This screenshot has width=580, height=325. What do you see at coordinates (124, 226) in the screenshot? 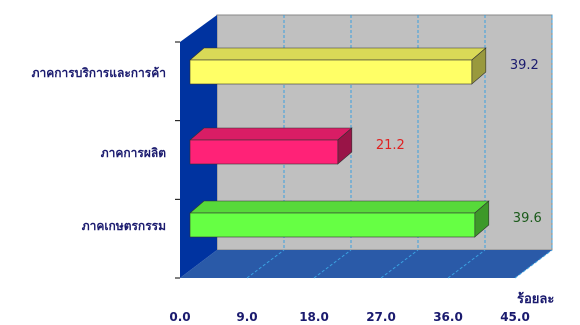
I see `category-label: ภาคเกษตรกรรม` at bounding box center [124, 226].